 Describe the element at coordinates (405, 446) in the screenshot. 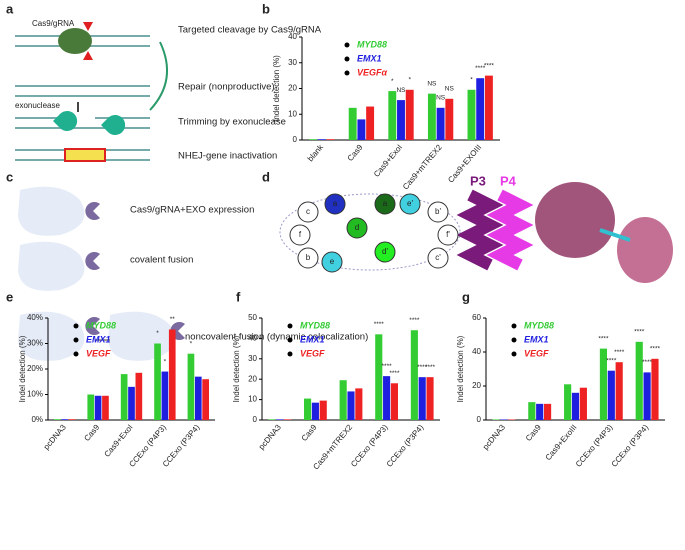

I see `x-tick-label: CCExo (P3P4)` at that location.